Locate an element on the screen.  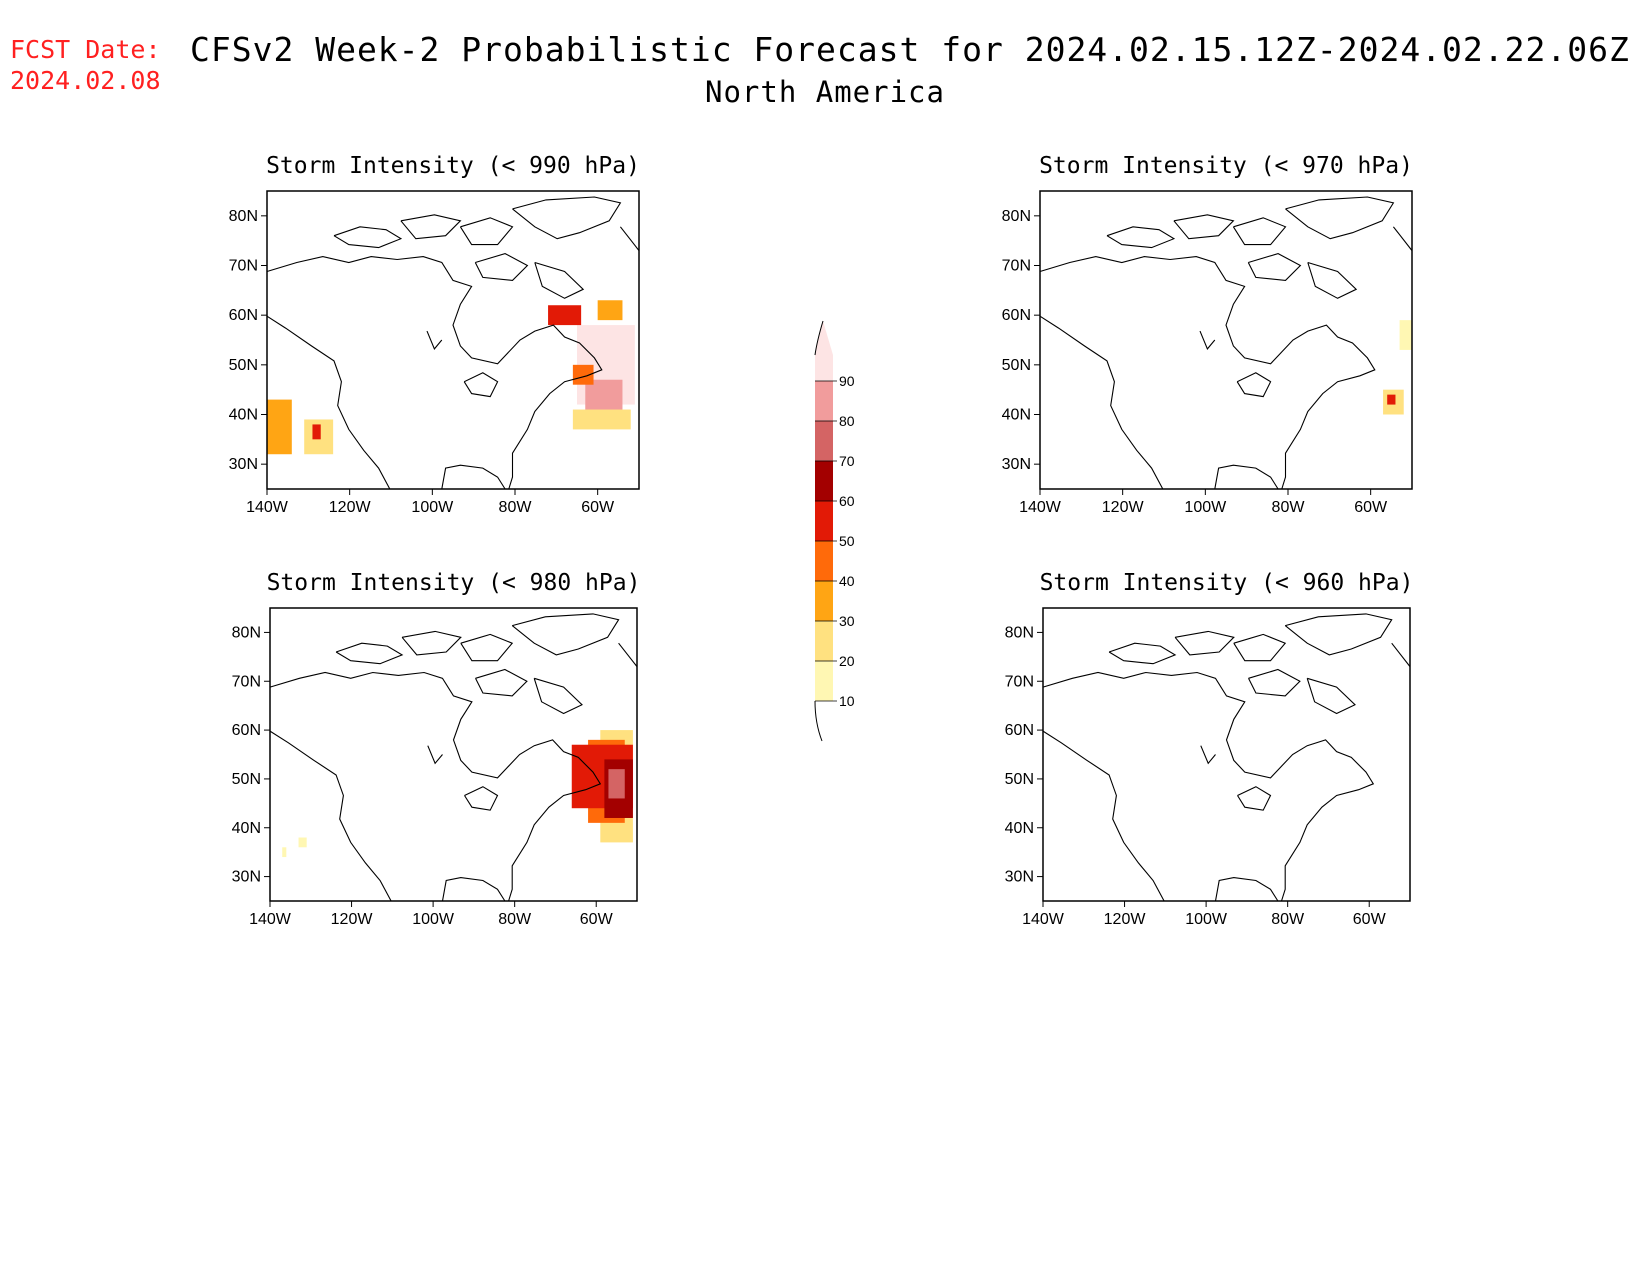
colorbar-bottom-cap is located at coordinates (818, 721).